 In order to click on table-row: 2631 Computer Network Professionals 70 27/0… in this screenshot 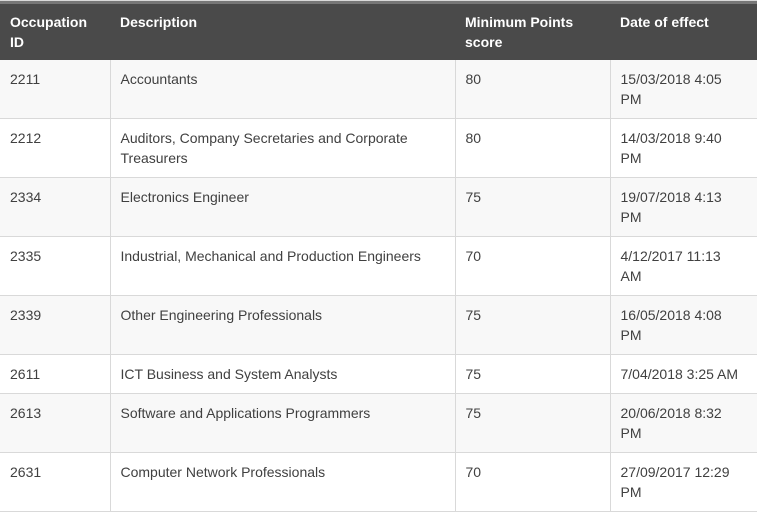, I will do `click(378, 482)`.